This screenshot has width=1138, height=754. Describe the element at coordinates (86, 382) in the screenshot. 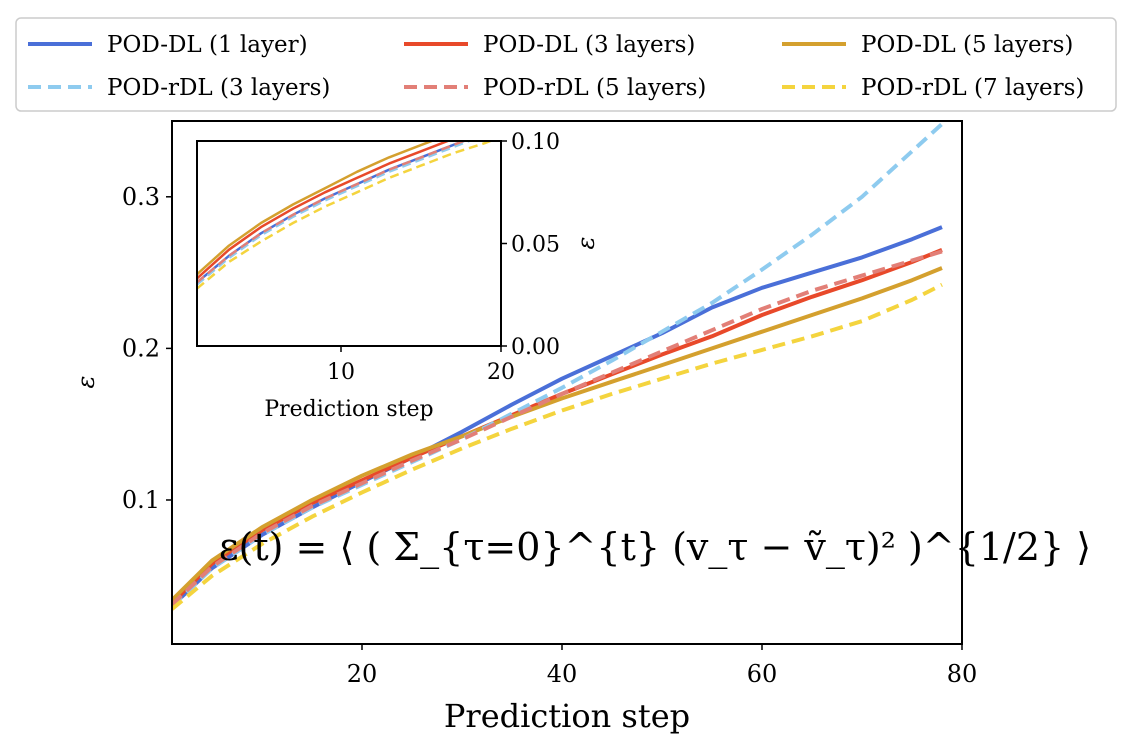

I see `main-y-axis-label: ε` at that location.